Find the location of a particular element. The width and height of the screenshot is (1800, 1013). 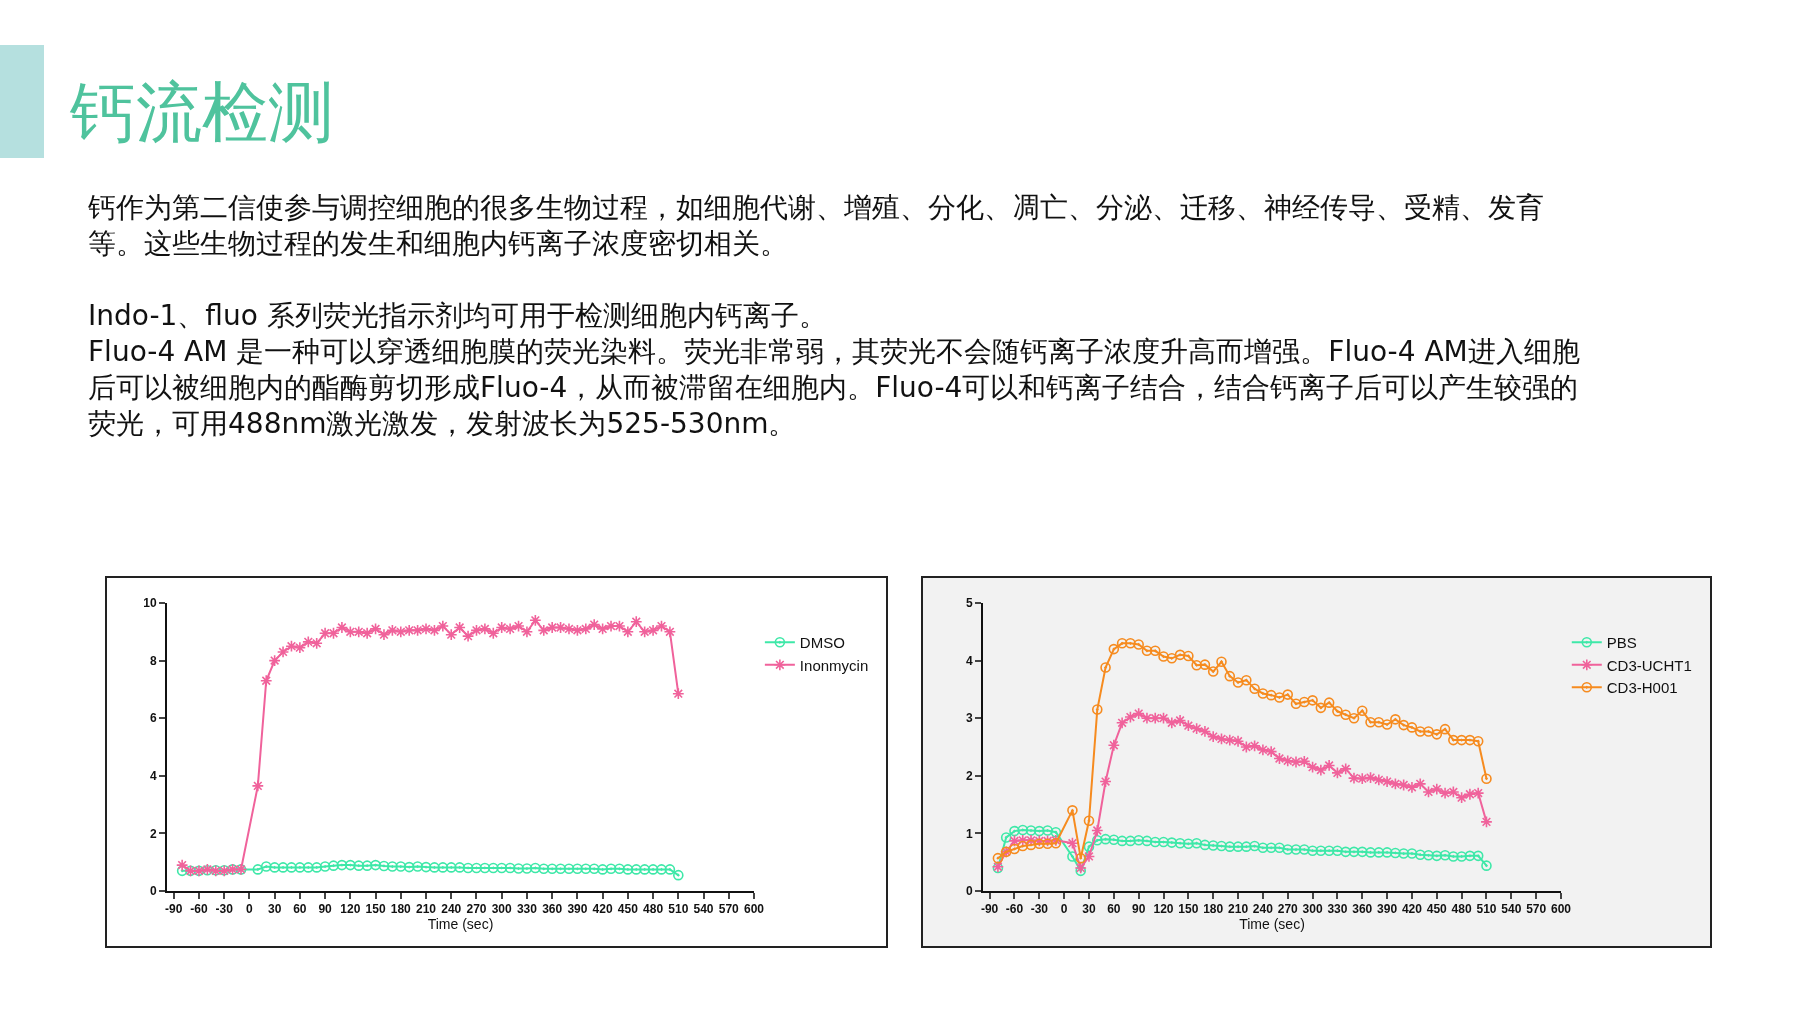

y-tick-label: 1 is located at coordinates (969, 833).